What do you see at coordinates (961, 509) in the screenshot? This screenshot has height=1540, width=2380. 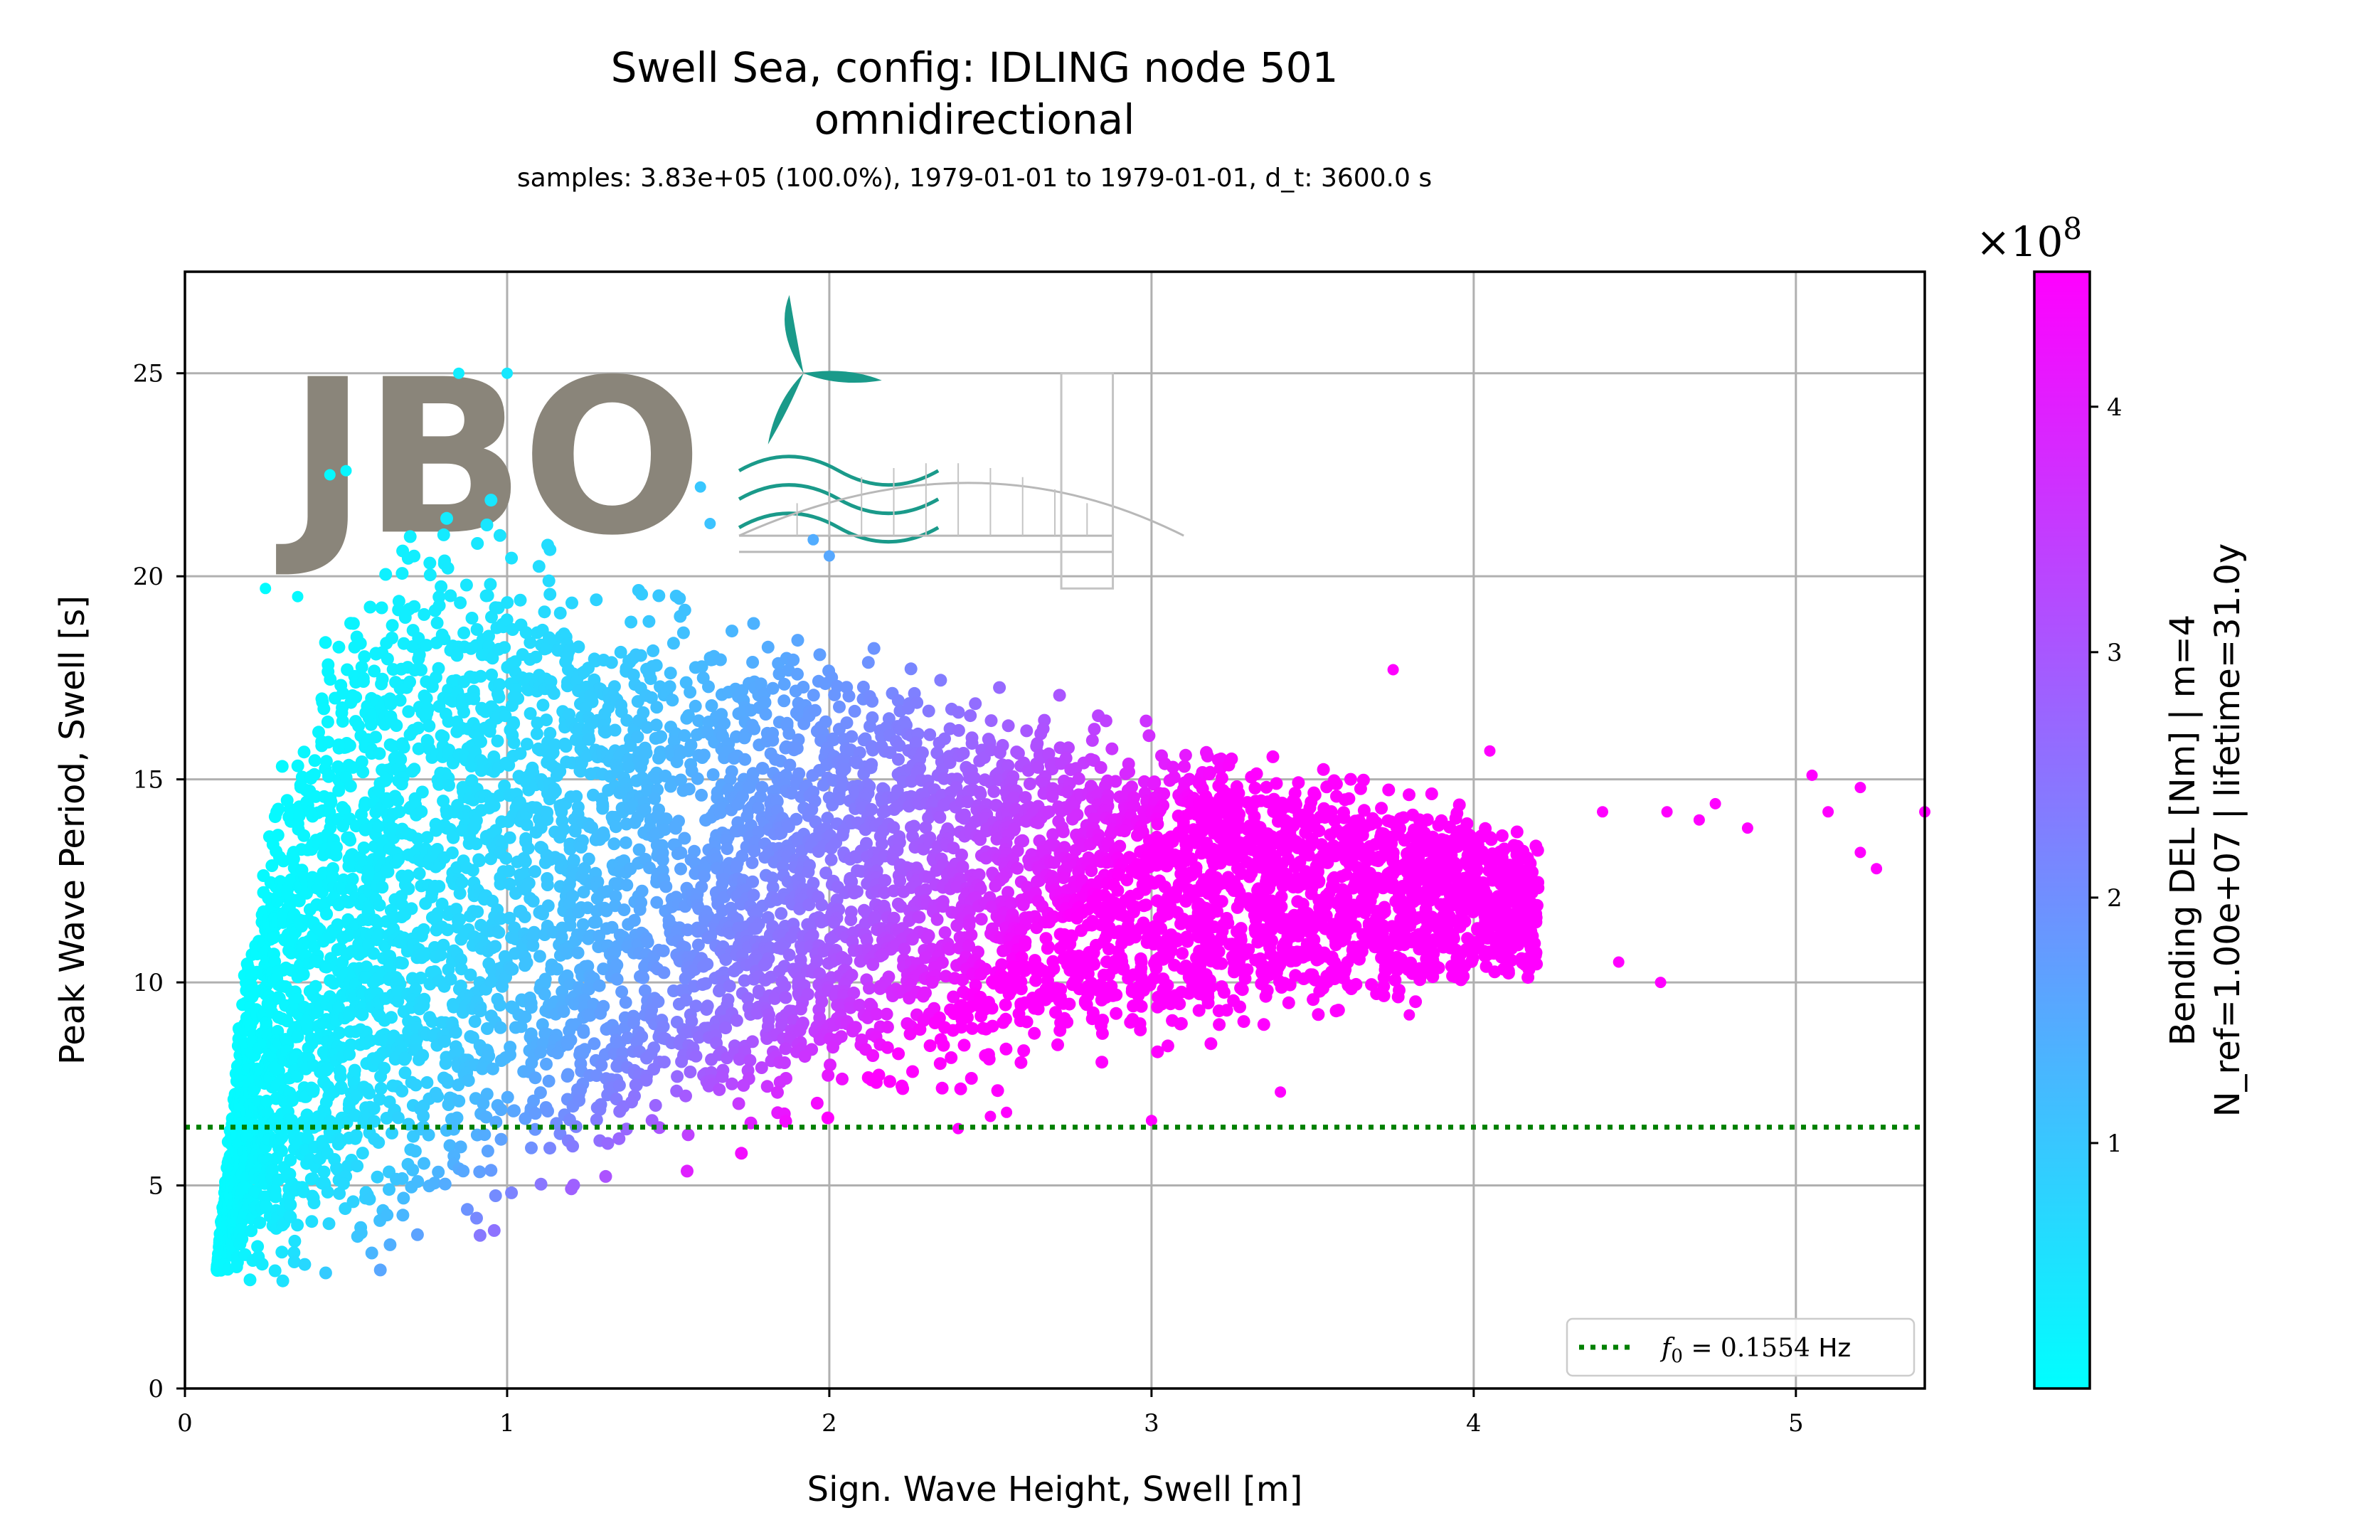 I see `bridge-arch` at bounding box center [961, 509].